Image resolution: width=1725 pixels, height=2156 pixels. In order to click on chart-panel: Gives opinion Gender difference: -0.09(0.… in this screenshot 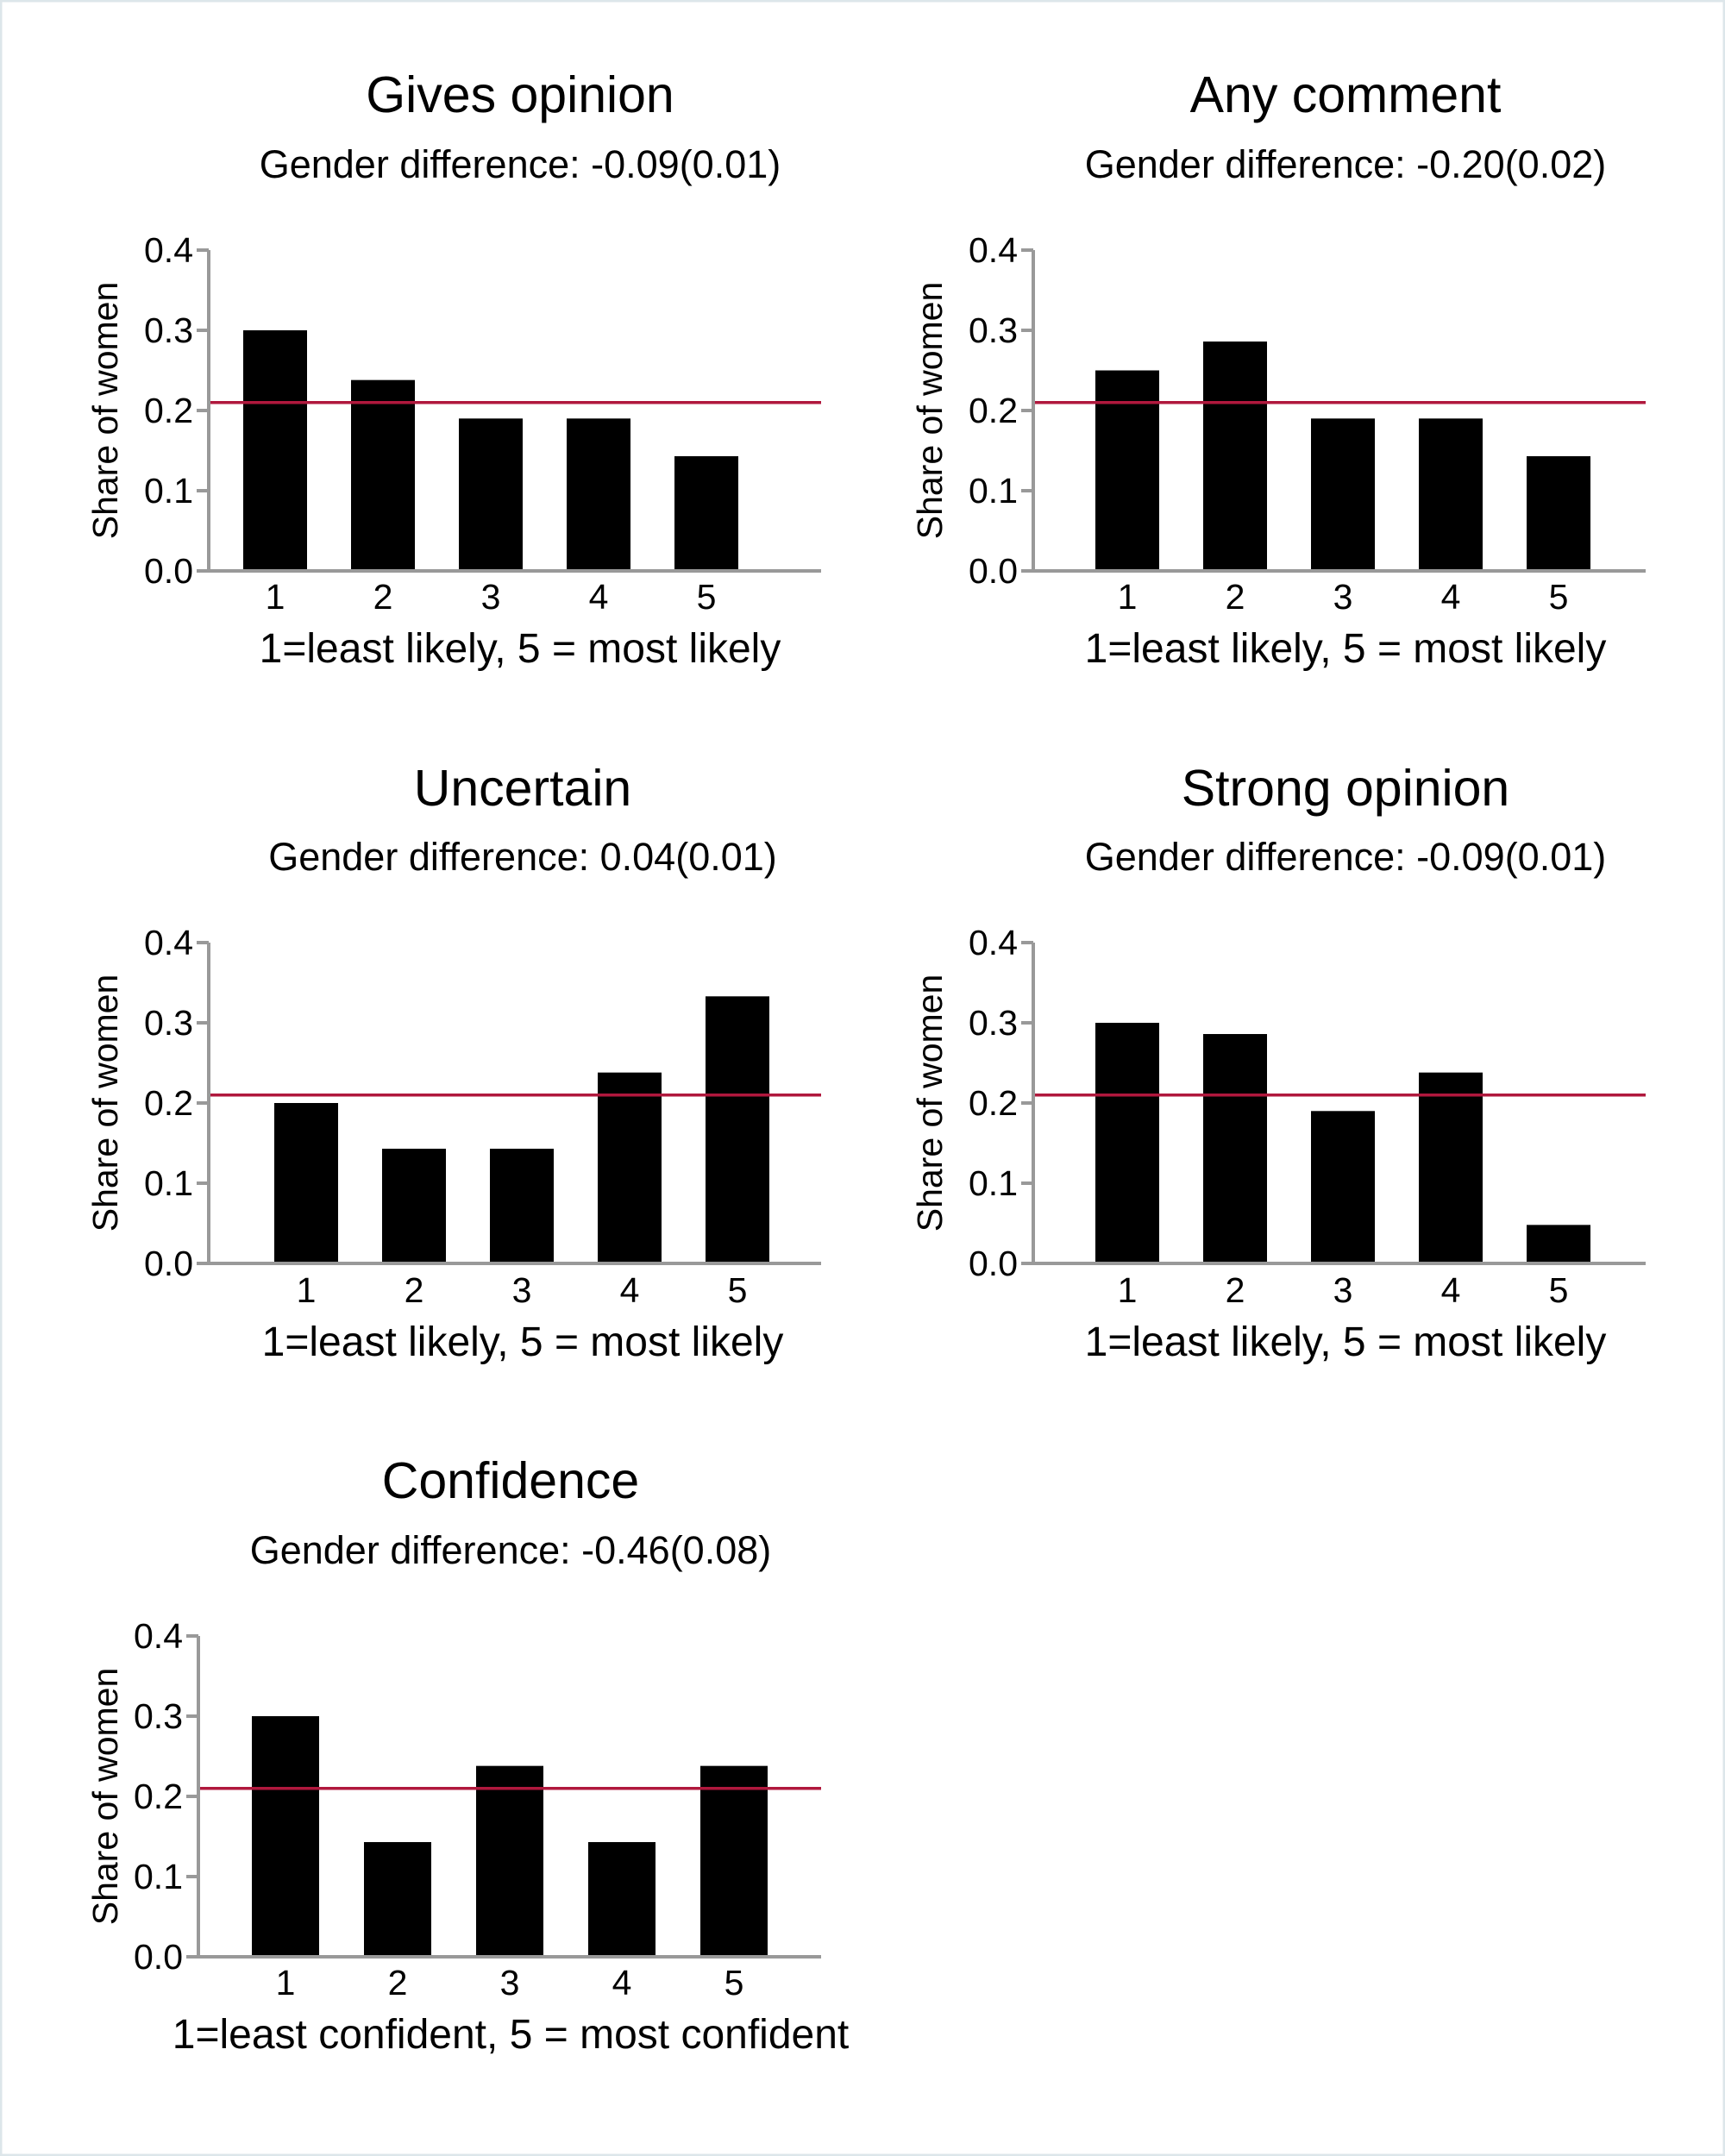, I will do `click(453, 369)`.